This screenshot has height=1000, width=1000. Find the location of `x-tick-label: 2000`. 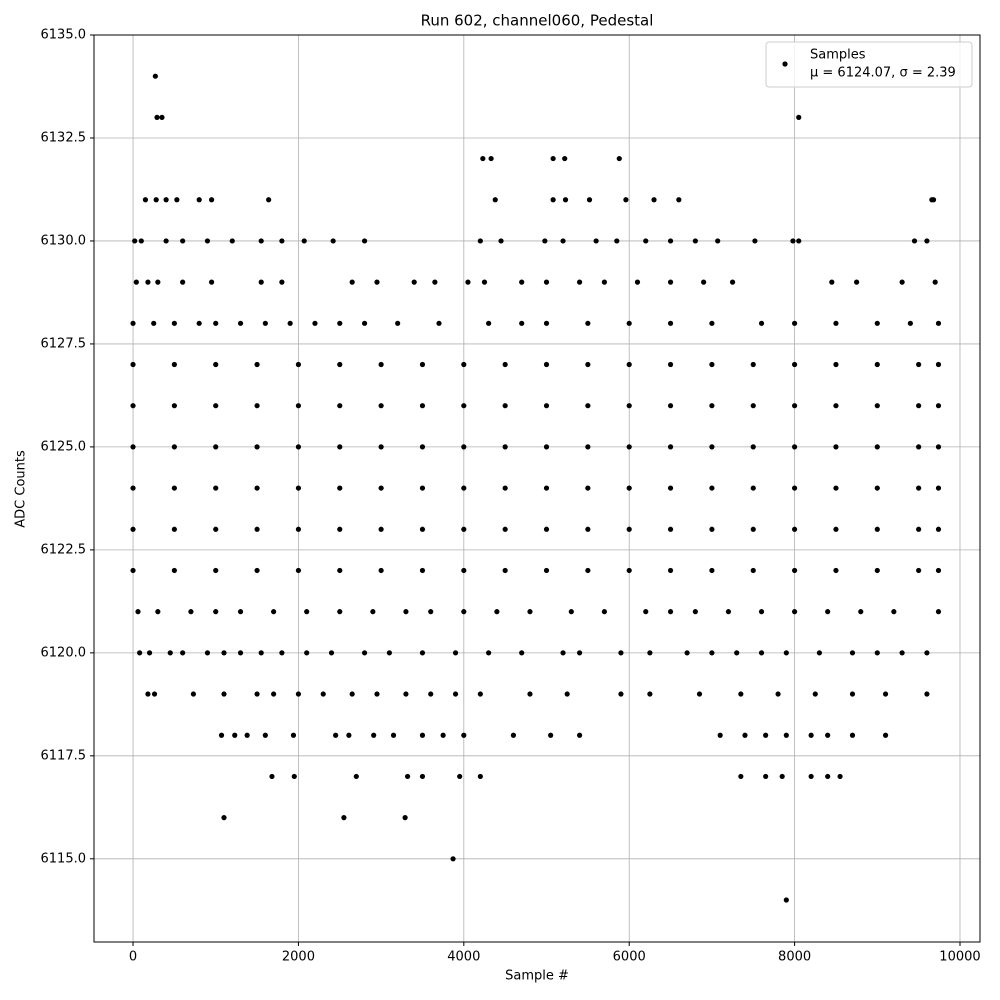

x-tick-label: 2000 is located at coordinates (298, 957).